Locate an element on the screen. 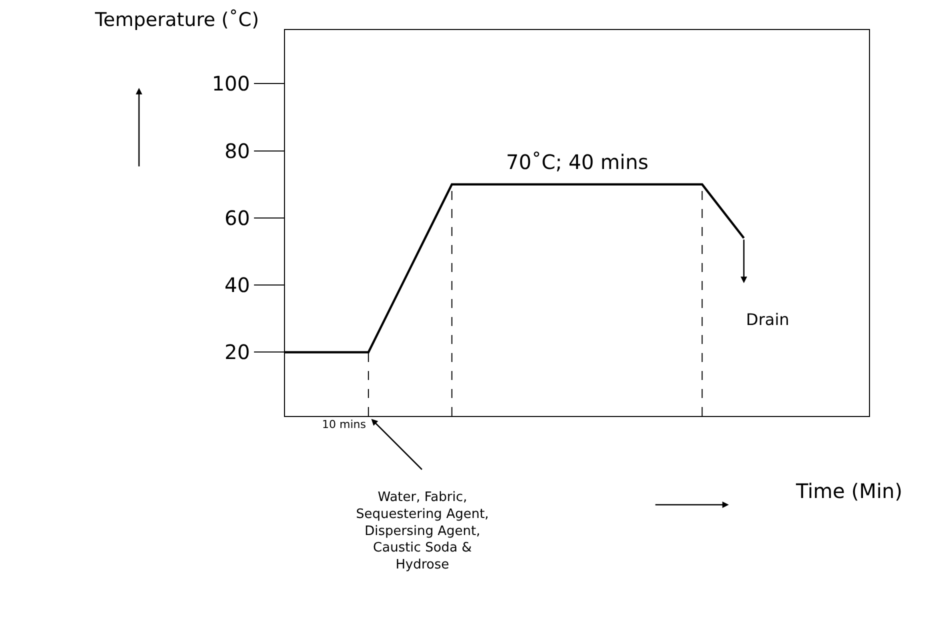 The image size is (929, 636). y-tick-label: 40 is located at coordinates (237, 285).